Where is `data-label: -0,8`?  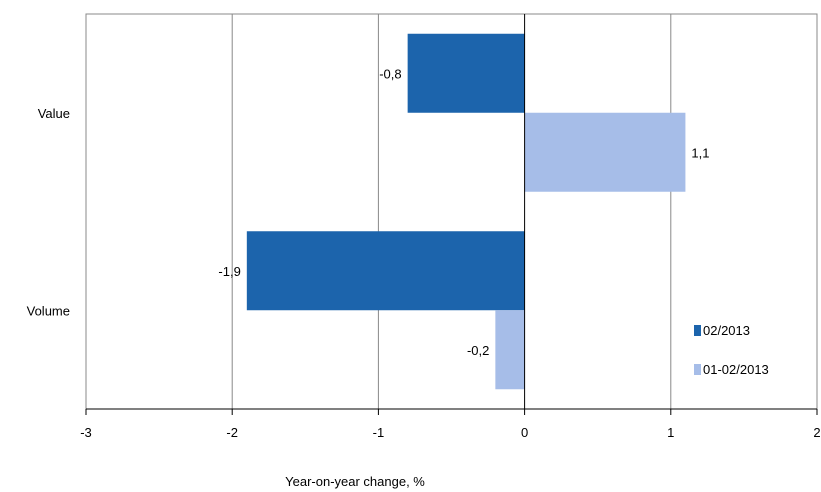 data-label: -0,8 is located at coordinates (390, 73).